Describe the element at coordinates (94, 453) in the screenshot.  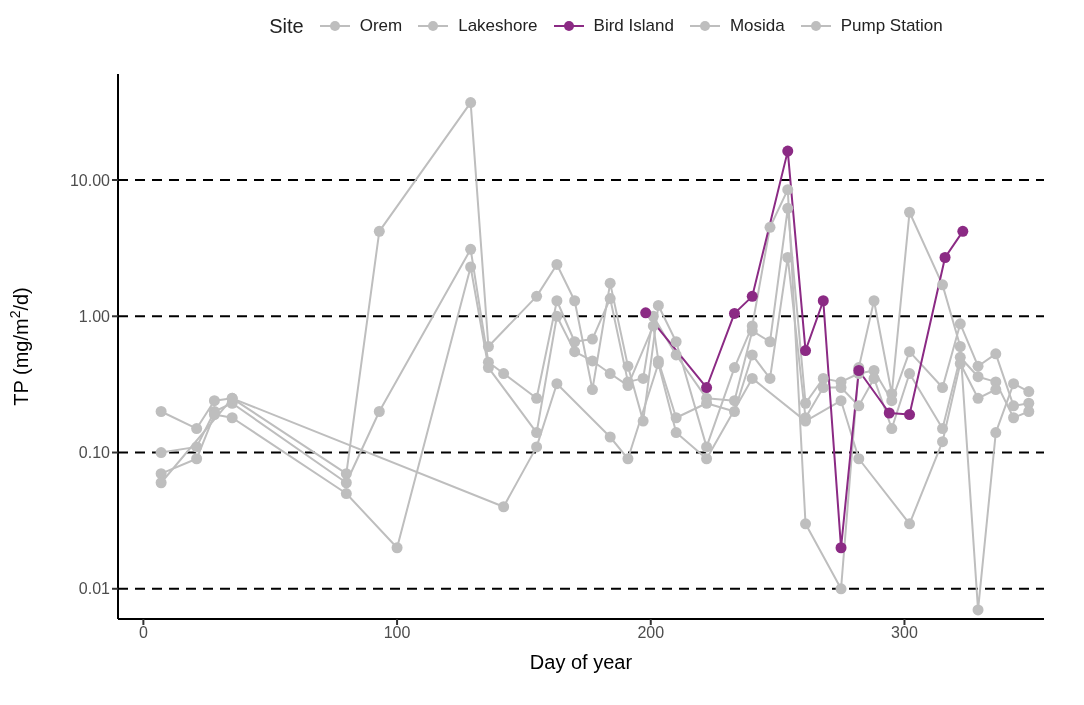
I see `y-tick-label: 0.10` at that location.